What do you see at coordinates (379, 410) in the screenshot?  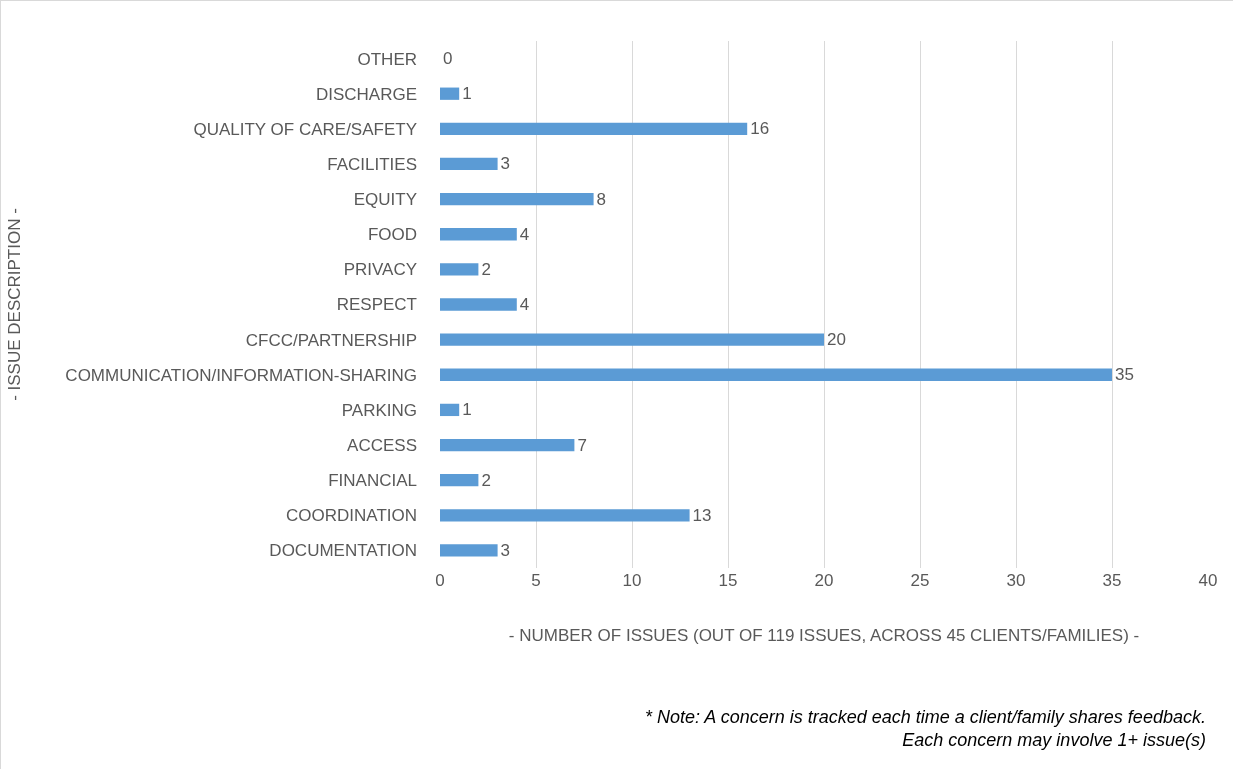 I see `y-tick-label: PARKING` at bounding box center [379, 410].